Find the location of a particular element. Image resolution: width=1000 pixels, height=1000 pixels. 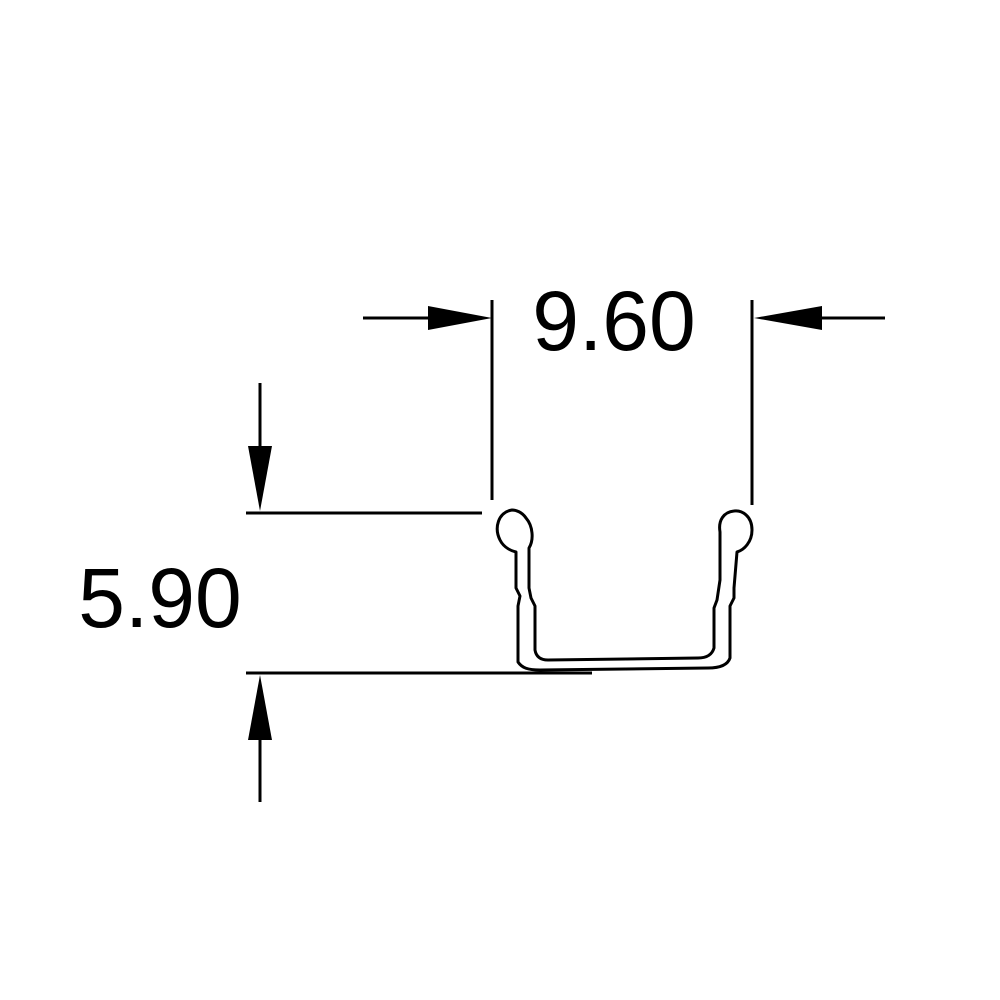

width-dimension: 9.60 is located at coordinates (624, 389).